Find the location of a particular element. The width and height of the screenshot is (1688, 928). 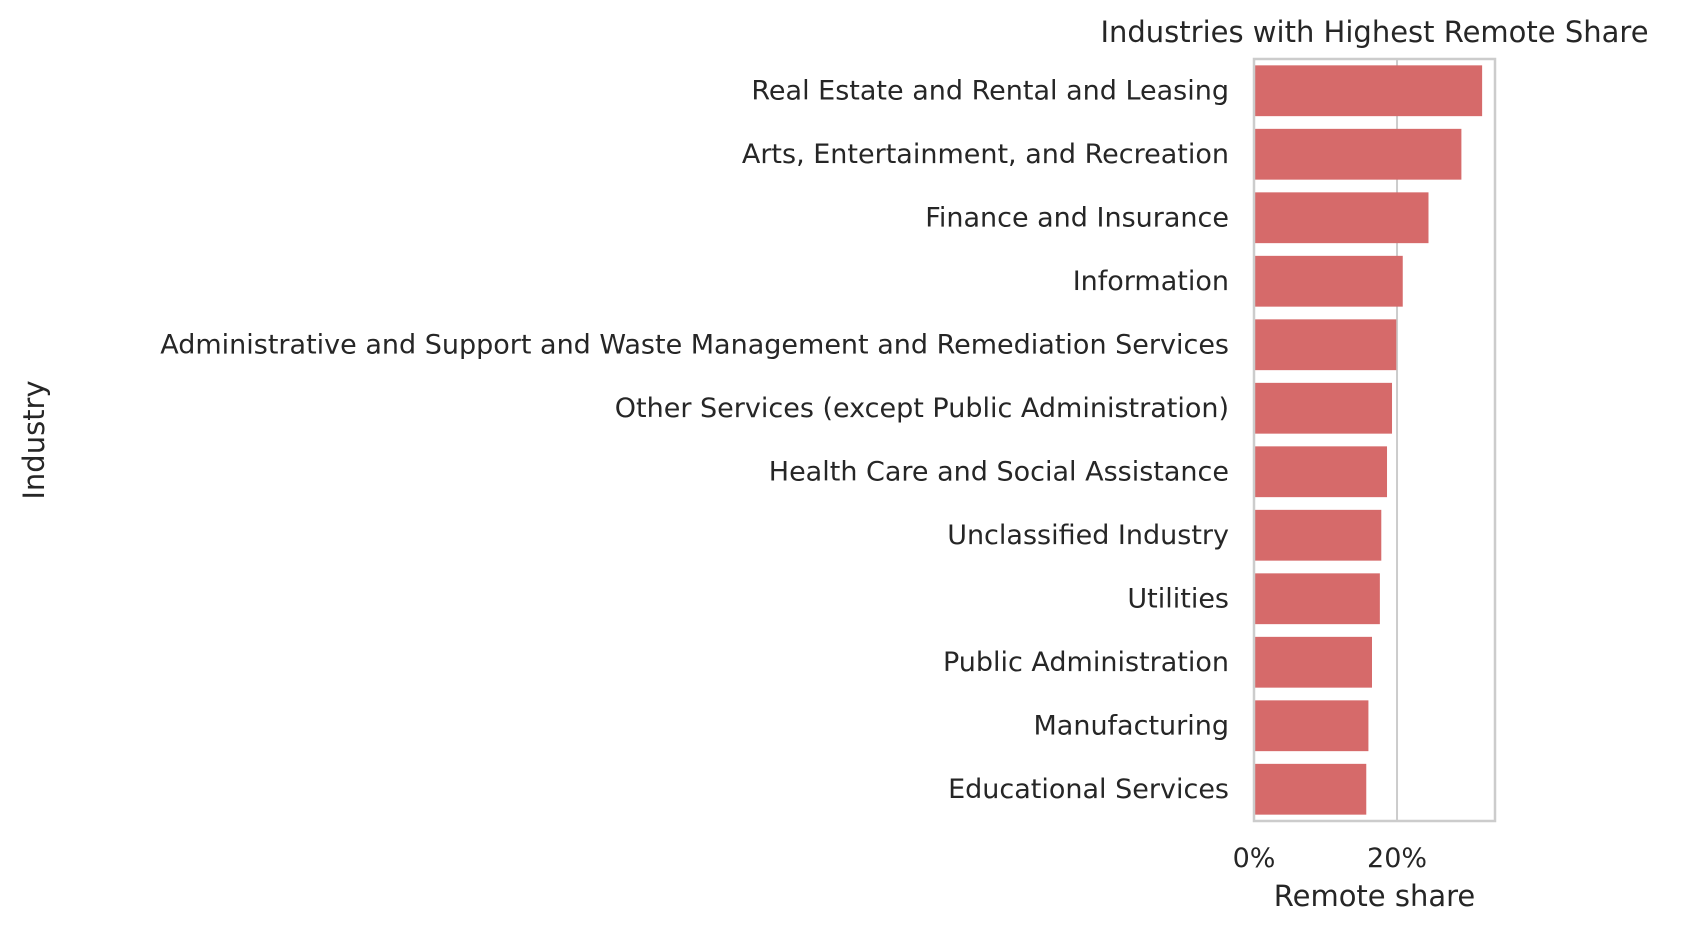

y-tick-label: Real Estate and Rental and Leasing is located at coordinates (990, 90).